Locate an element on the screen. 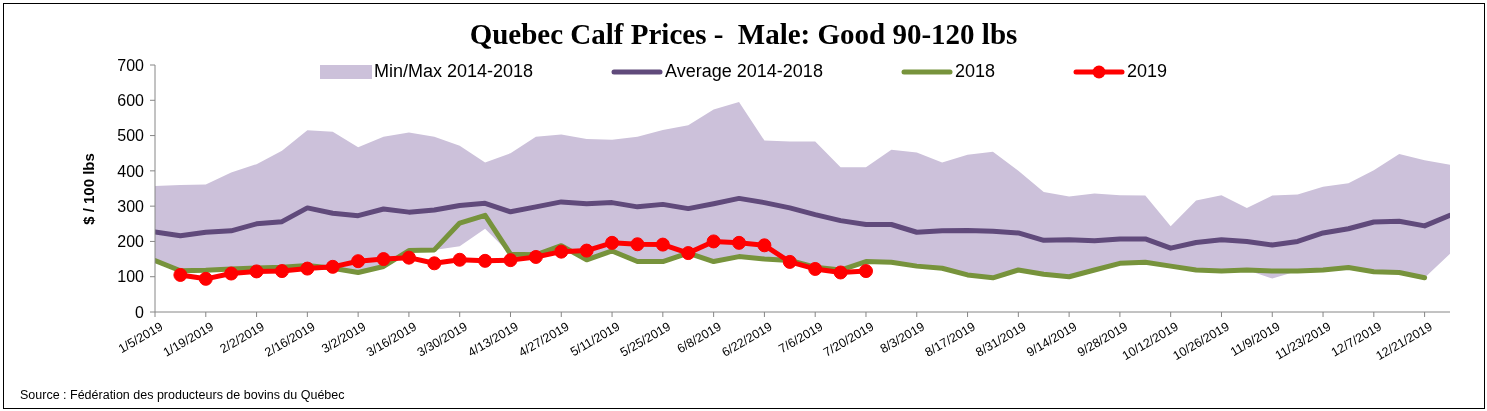 The height and width of the screenshot is (411, 1487). legend-label: Average 2014-2018 is located at coordinates (744, 71).